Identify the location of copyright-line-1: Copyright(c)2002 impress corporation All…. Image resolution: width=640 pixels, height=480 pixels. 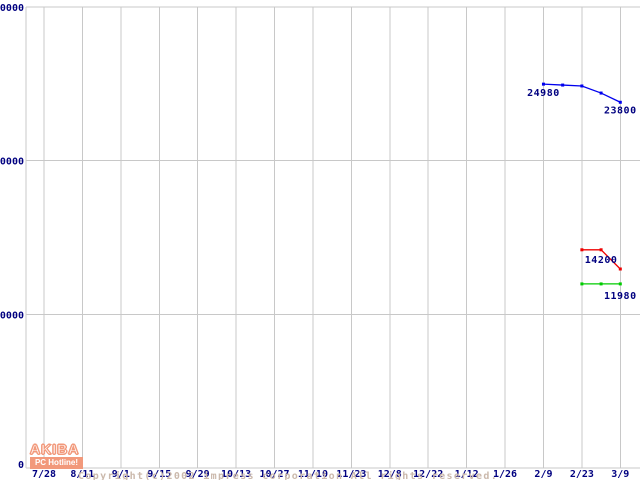
(288, 475).